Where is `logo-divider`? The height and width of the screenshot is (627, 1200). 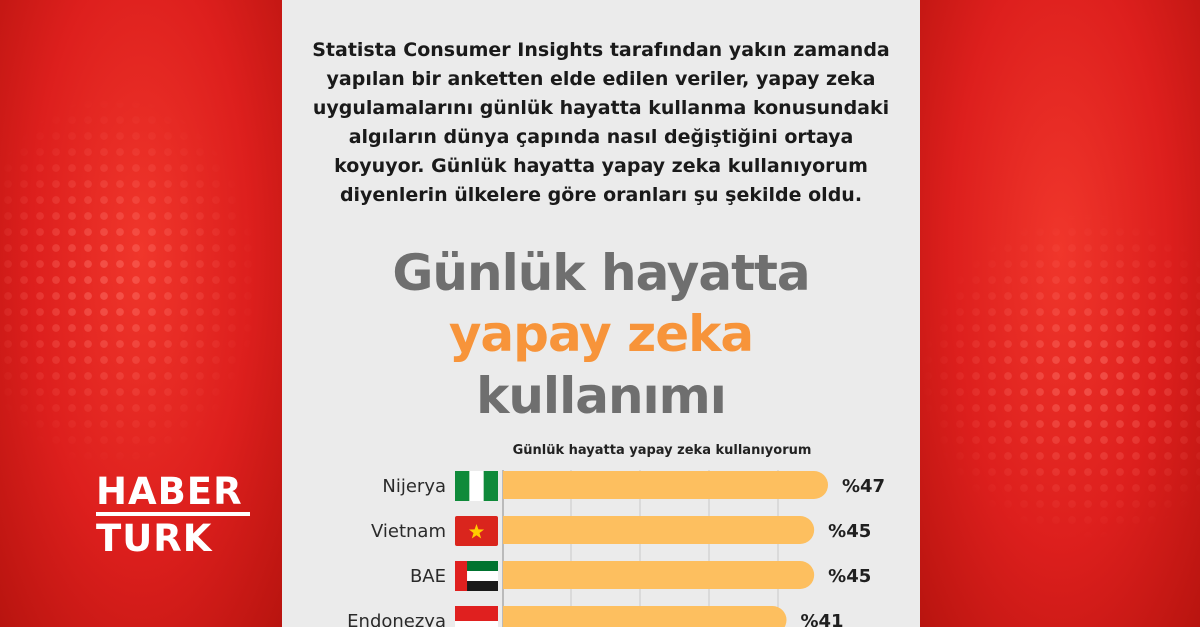
logo-divider is located at coordinates (173, 514).